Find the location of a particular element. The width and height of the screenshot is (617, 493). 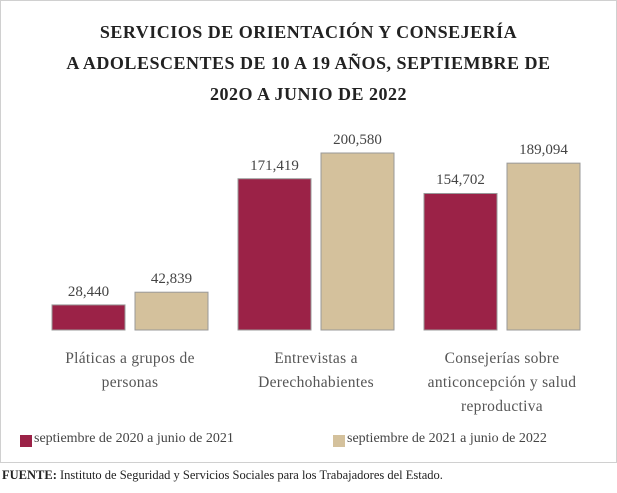

chart-title: 202O A JUNIO DE 2022 is located at coordinates (308, 94).